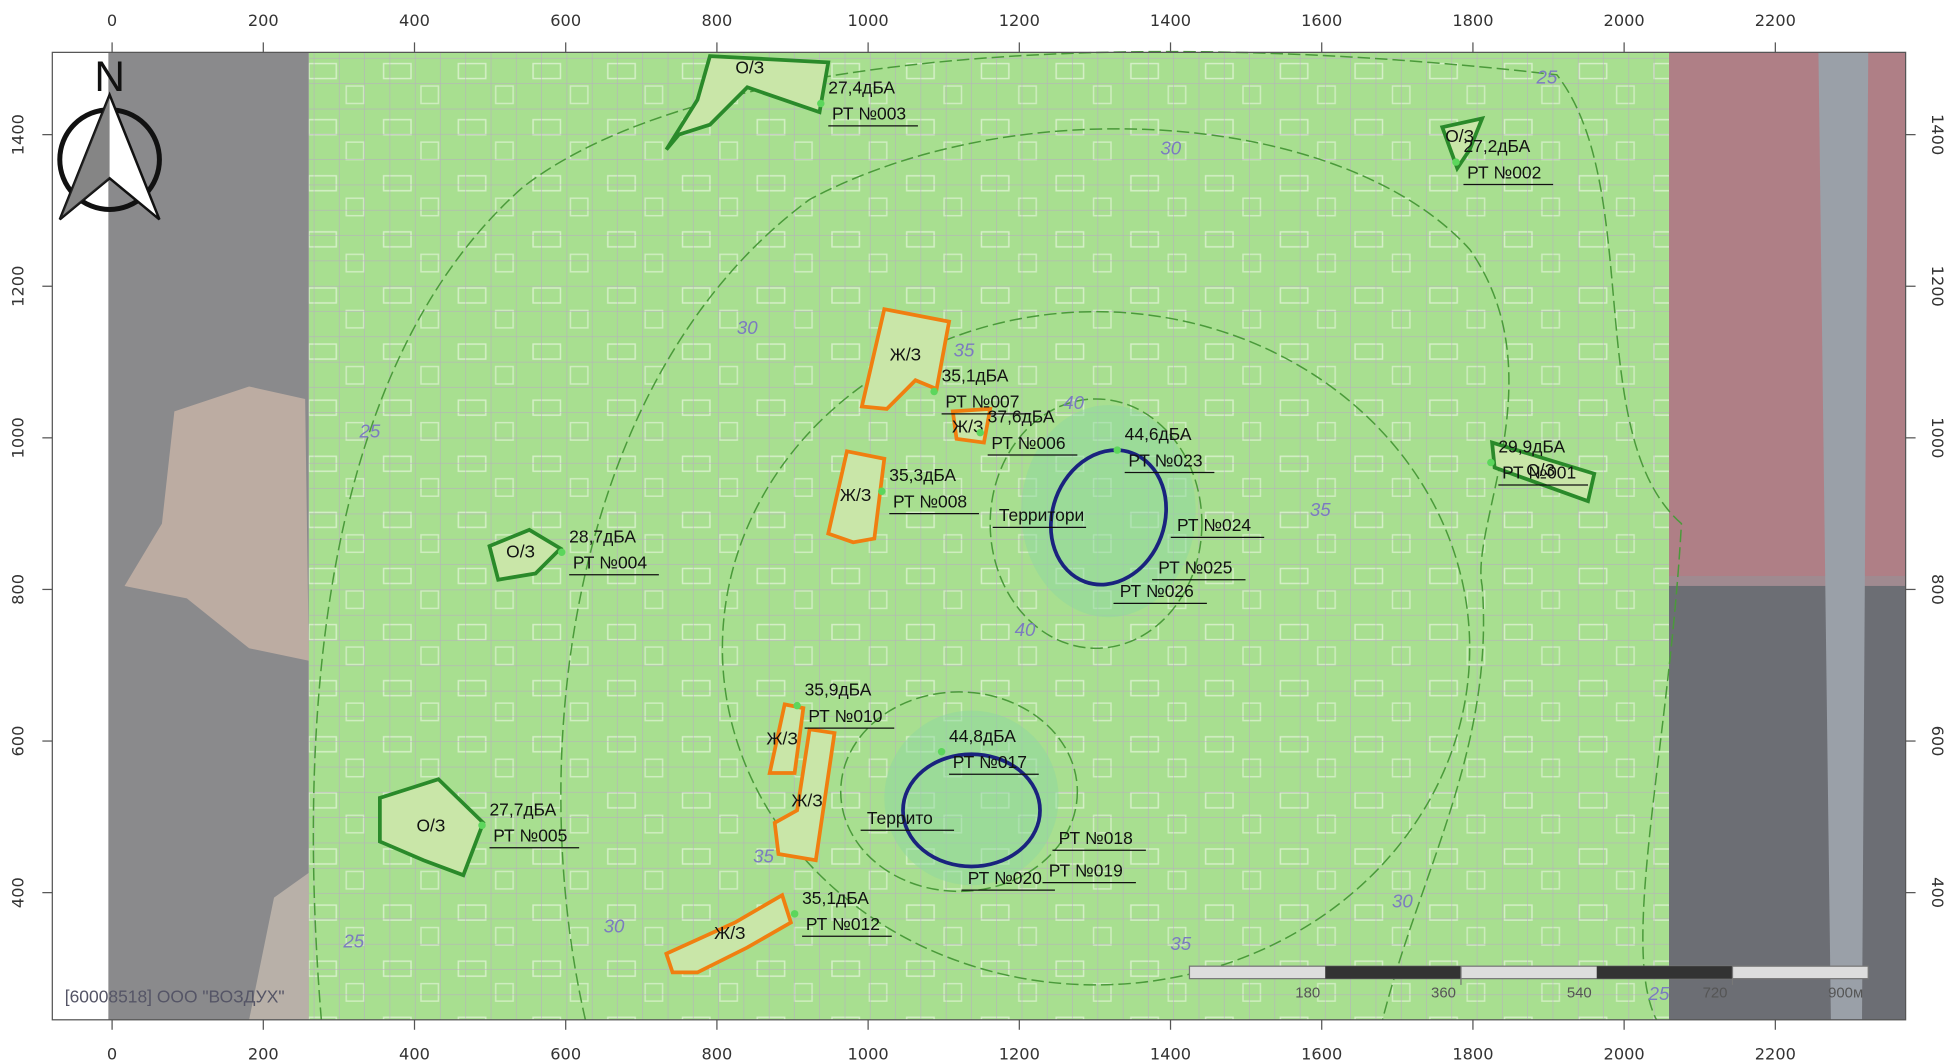  What do you see at coordinates (1086, 870) in the screenshot?
I see `point-name: РТ №019` at bounding box center [1086, 870].